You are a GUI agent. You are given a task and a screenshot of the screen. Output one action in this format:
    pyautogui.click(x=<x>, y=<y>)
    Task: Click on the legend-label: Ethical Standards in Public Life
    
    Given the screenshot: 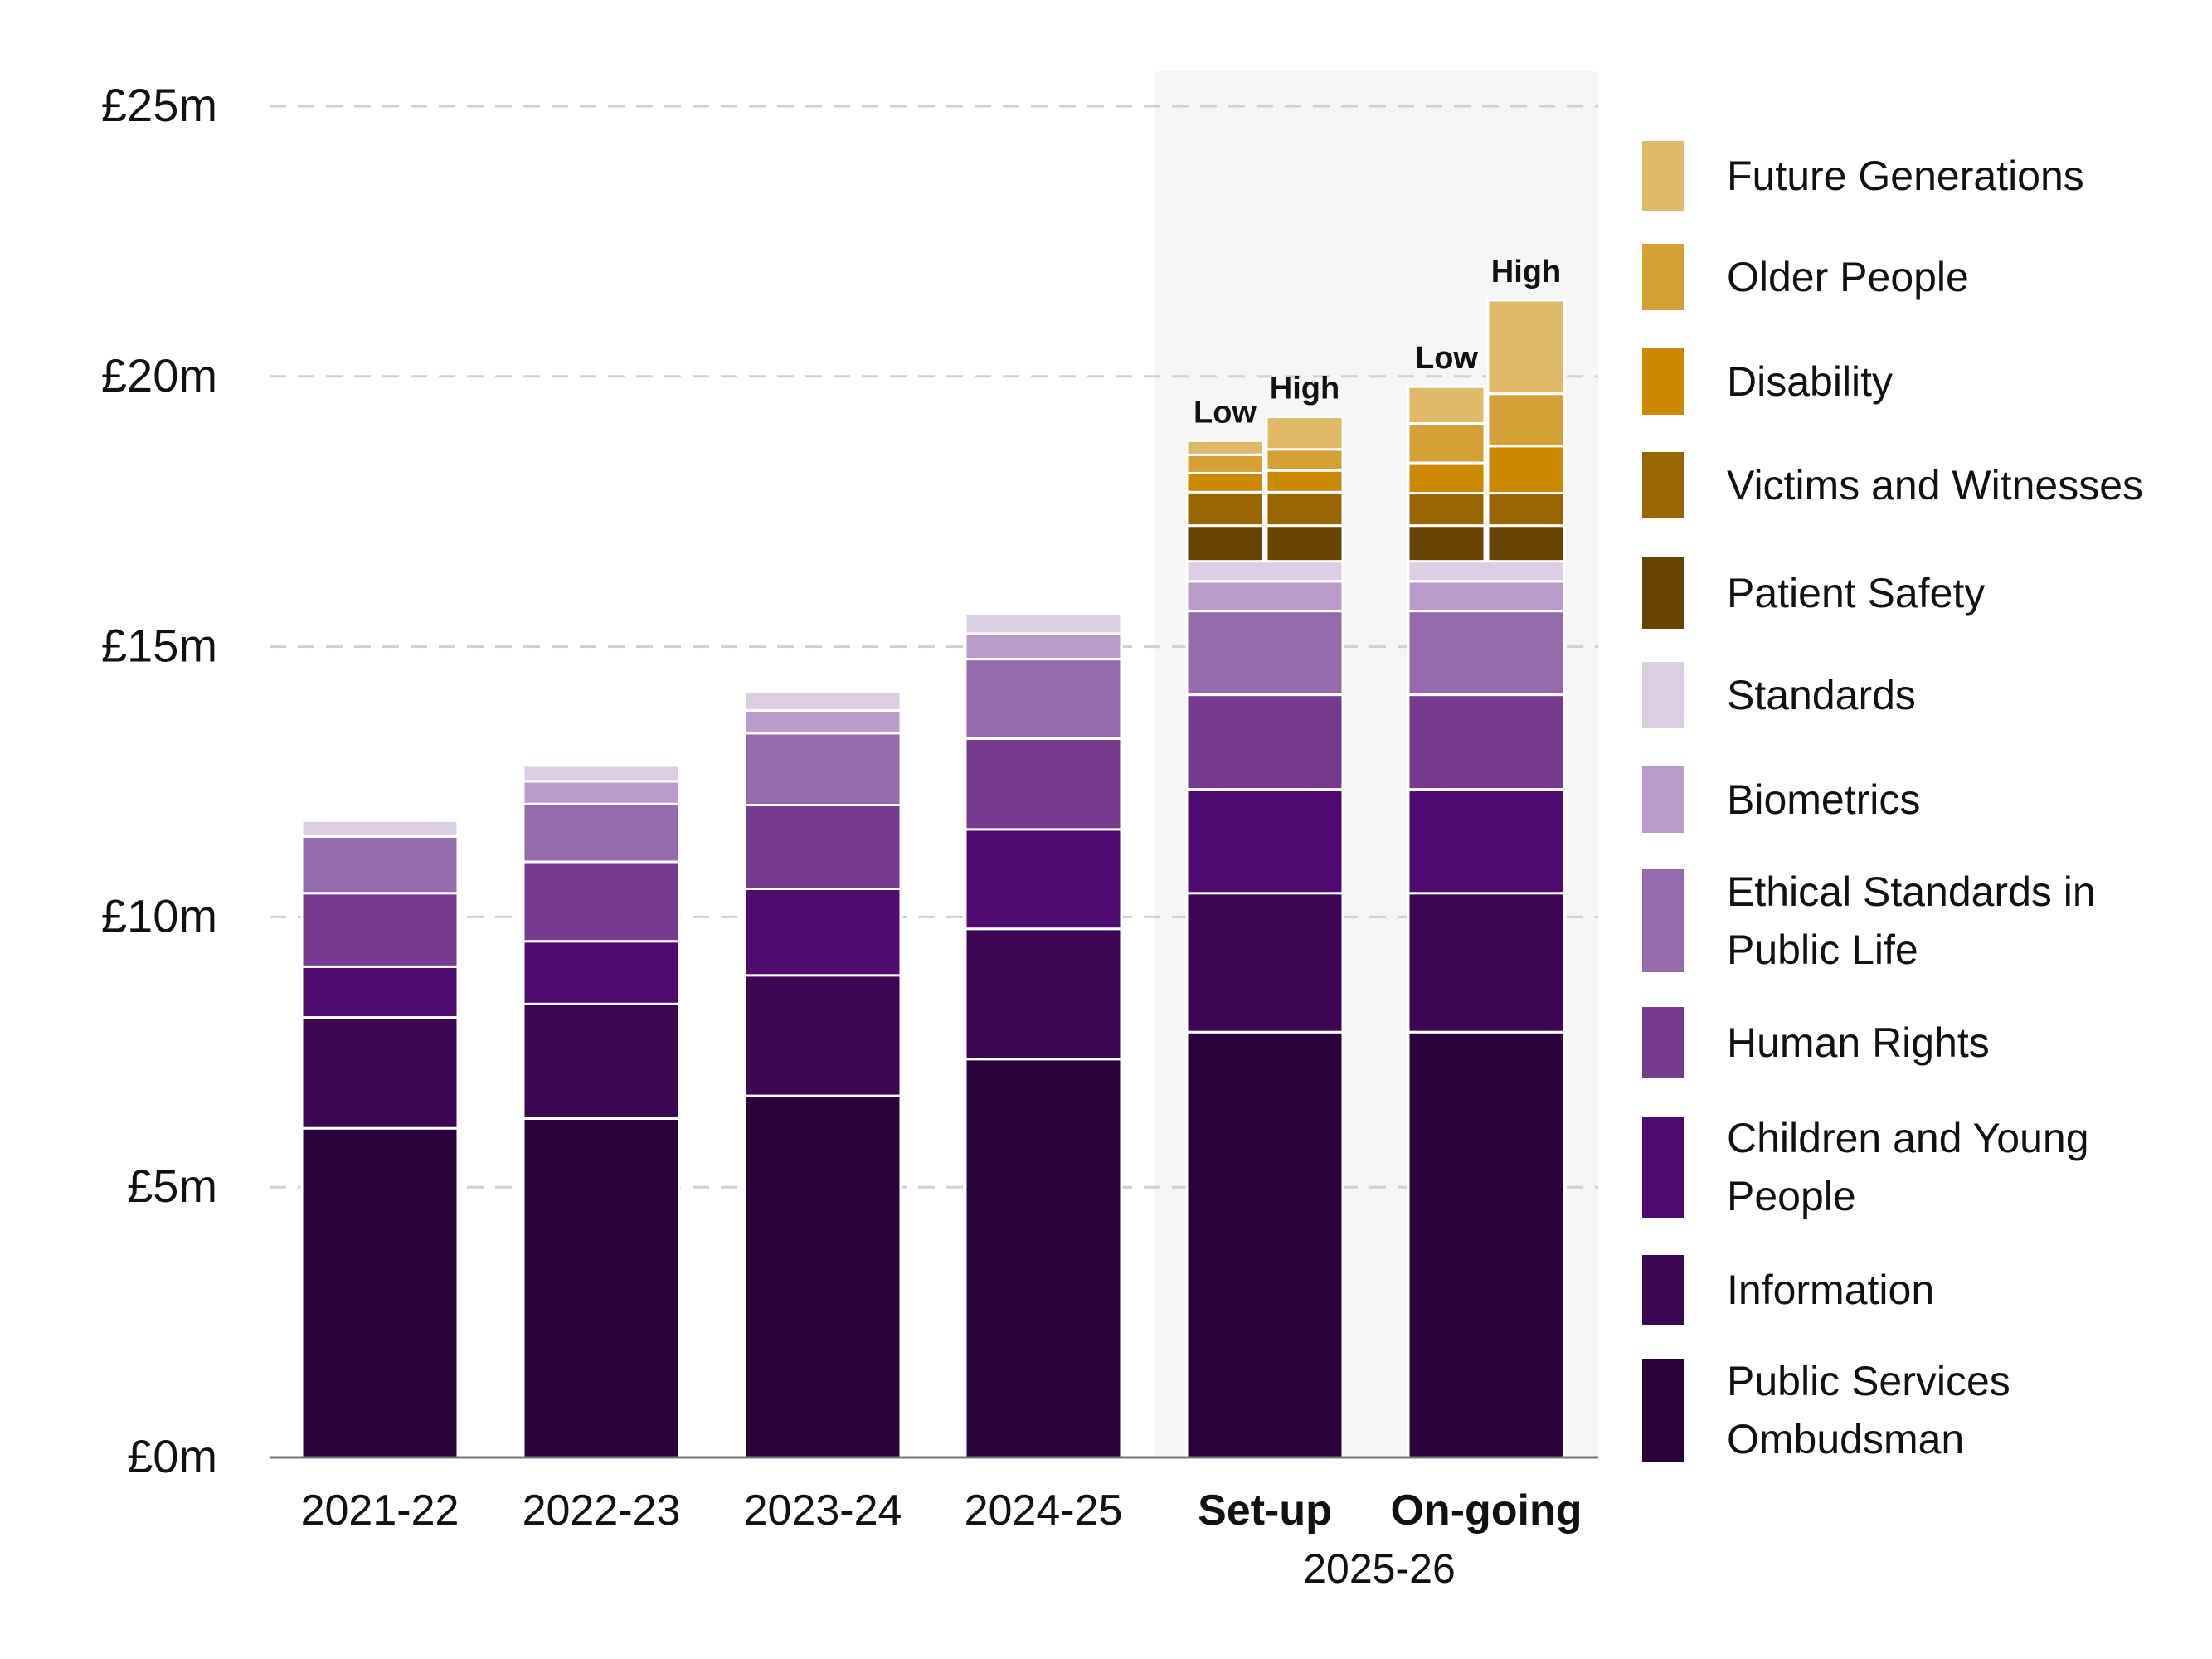 What is the action you would take?
    pyautogui.click(x=1911, y=920)
    